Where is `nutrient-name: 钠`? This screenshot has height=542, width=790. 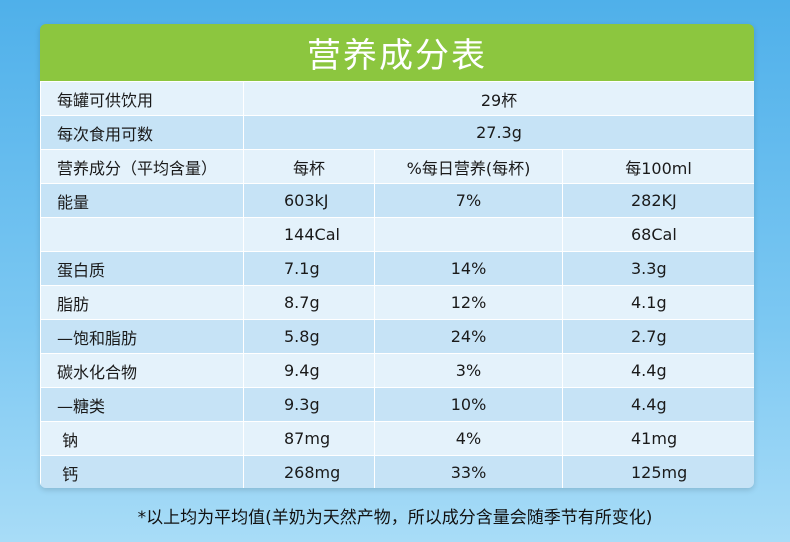 nutrient-name: 钠 is located at coordinates (142, 438).